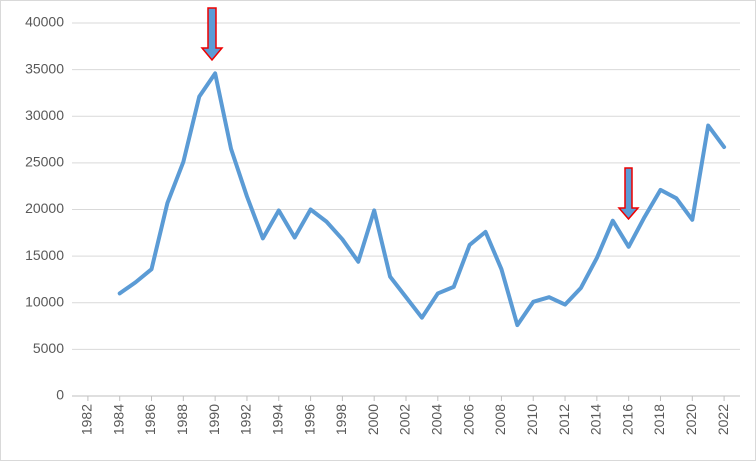 The image size is (756, 461). I want to click on y-tick-label: 5000, so click(48, 348).